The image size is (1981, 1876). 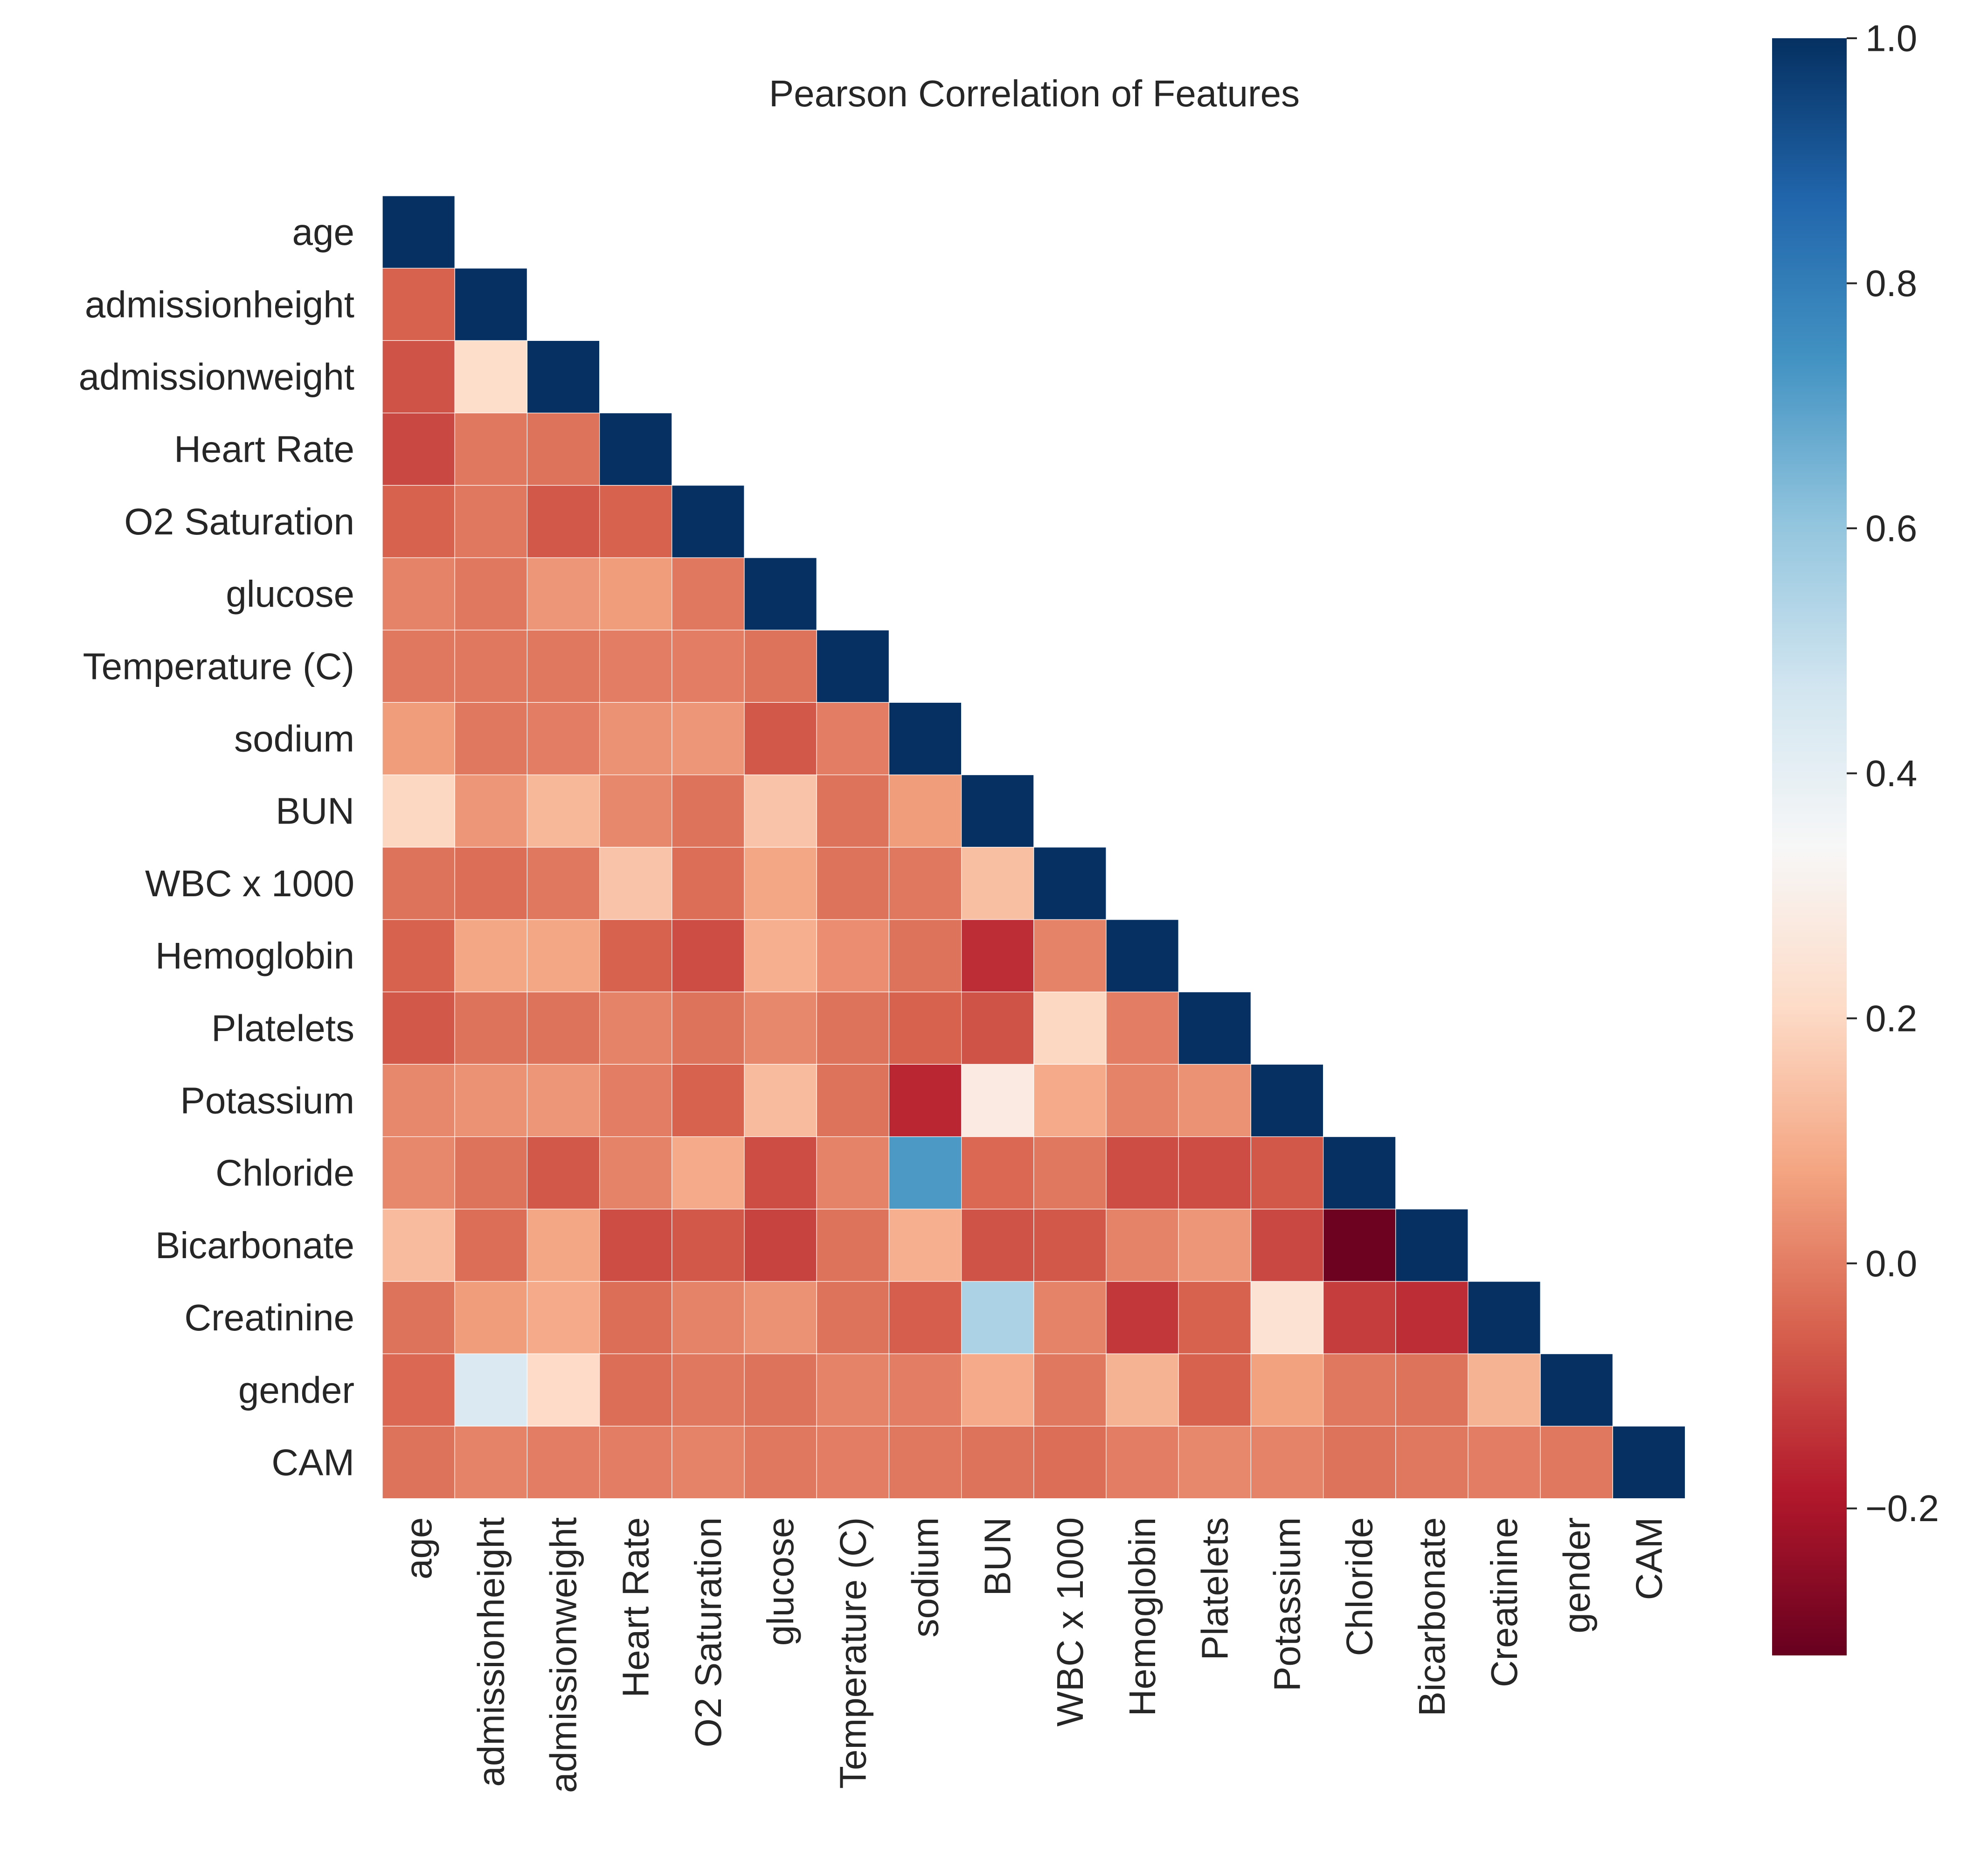 What do you see at coordinates (853, 1389) in the screenshot?
I see `heatmap-cell-gender-temperature-c` at bounding box center [853, 1389].